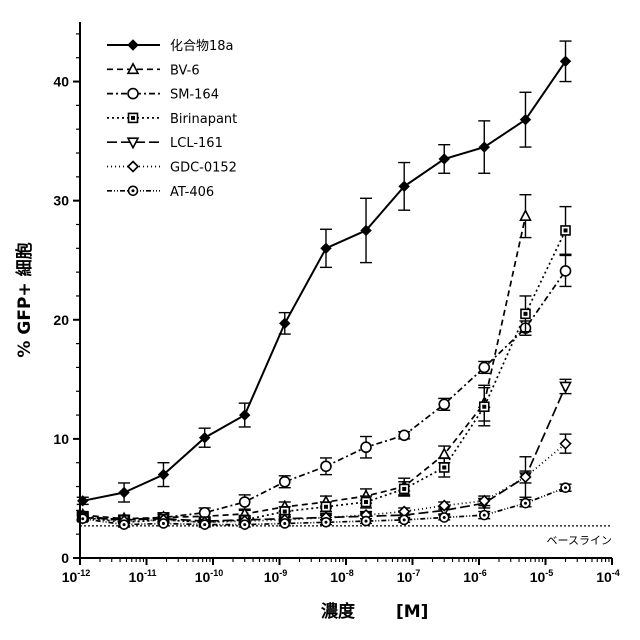 This screenshot has width=640, height=640. What do you see at coordinates (412, 612) in the screenshot?
I see `x-axis-unit: [M]` at bounding box center [412, 612].